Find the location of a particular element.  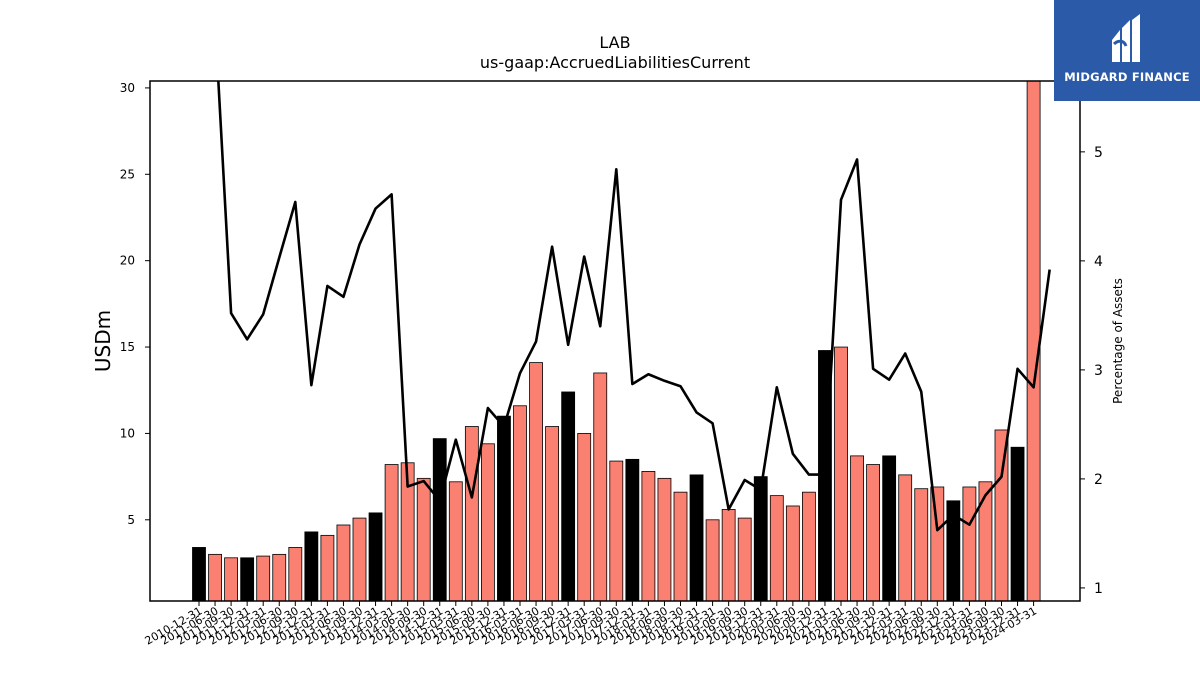

y2-tick-label: 1 is located at coordinates (1098, 589).